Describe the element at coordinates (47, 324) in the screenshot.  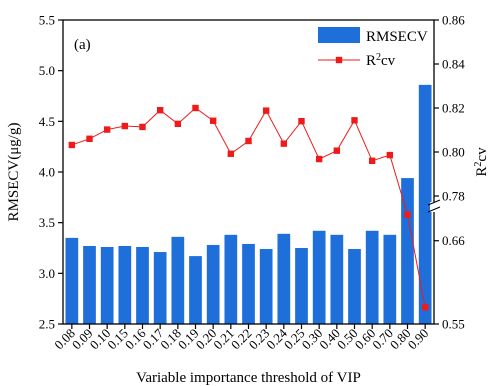
I see `left-tick-label: 2.5` at that location.